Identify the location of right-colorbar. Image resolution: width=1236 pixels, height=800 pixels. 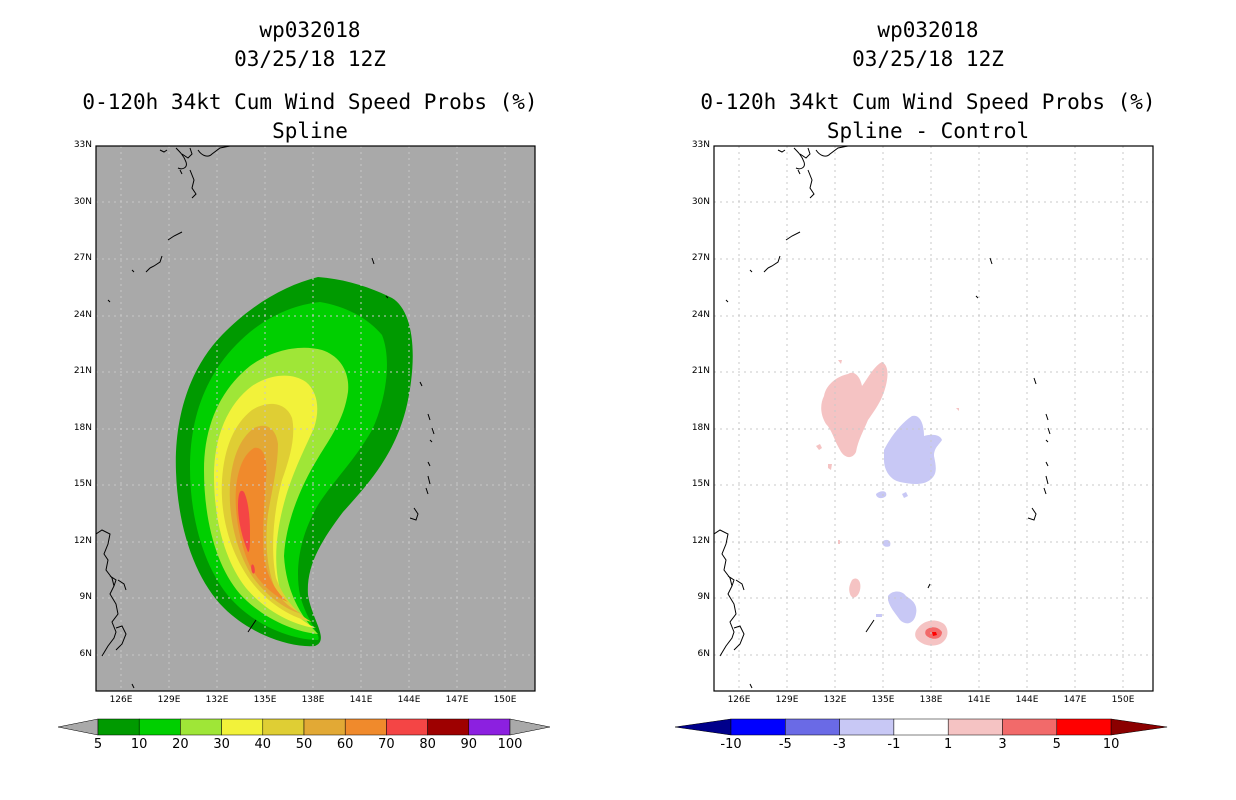
(921, 727).